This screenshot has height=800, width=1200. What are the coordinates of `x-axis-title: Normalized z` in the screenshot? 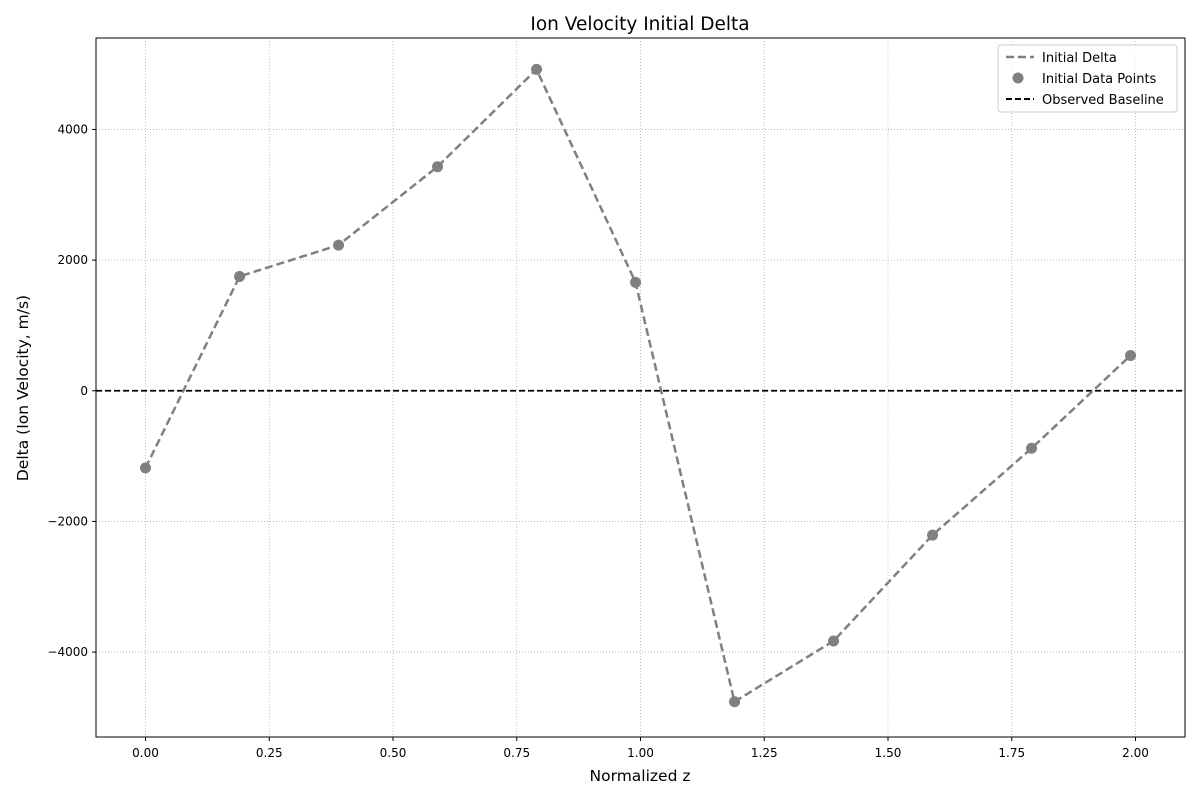 It's located at (640, 776).